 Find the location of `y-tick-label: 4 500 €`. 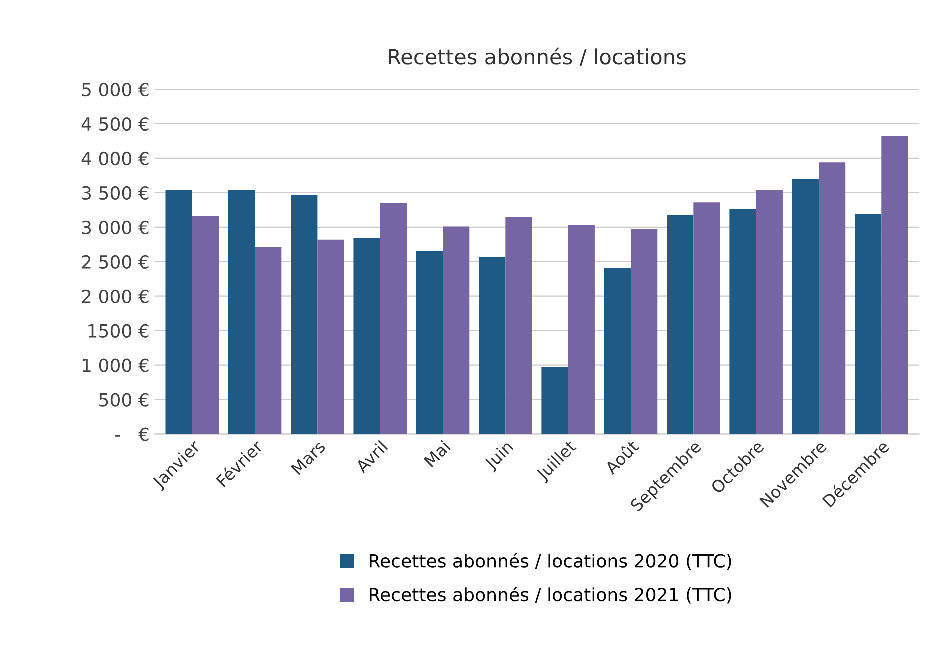

y-tick-label: 4 500 € is located at coordinates (115, 124).